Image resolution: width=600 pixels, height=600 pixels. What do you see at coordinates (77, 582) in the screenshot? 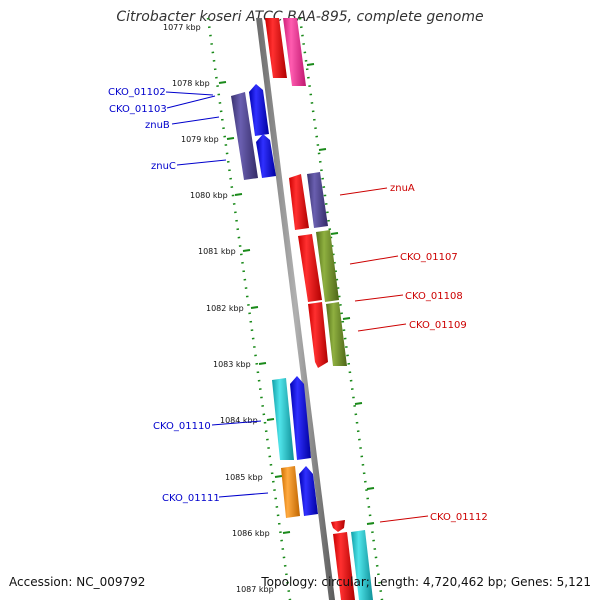
I see `accession-text: Accession: NC_009792` at bounding box center [77, 582].